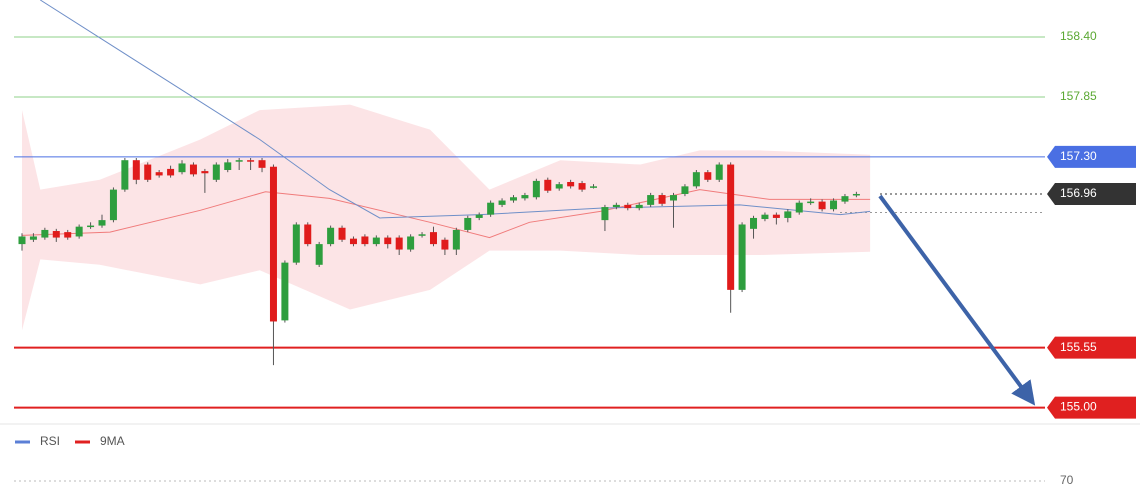 Image resolution: width=1140 pixels, height=500 pixels. I want to click on rsi-tick-label: 70, so click(1067, 480).